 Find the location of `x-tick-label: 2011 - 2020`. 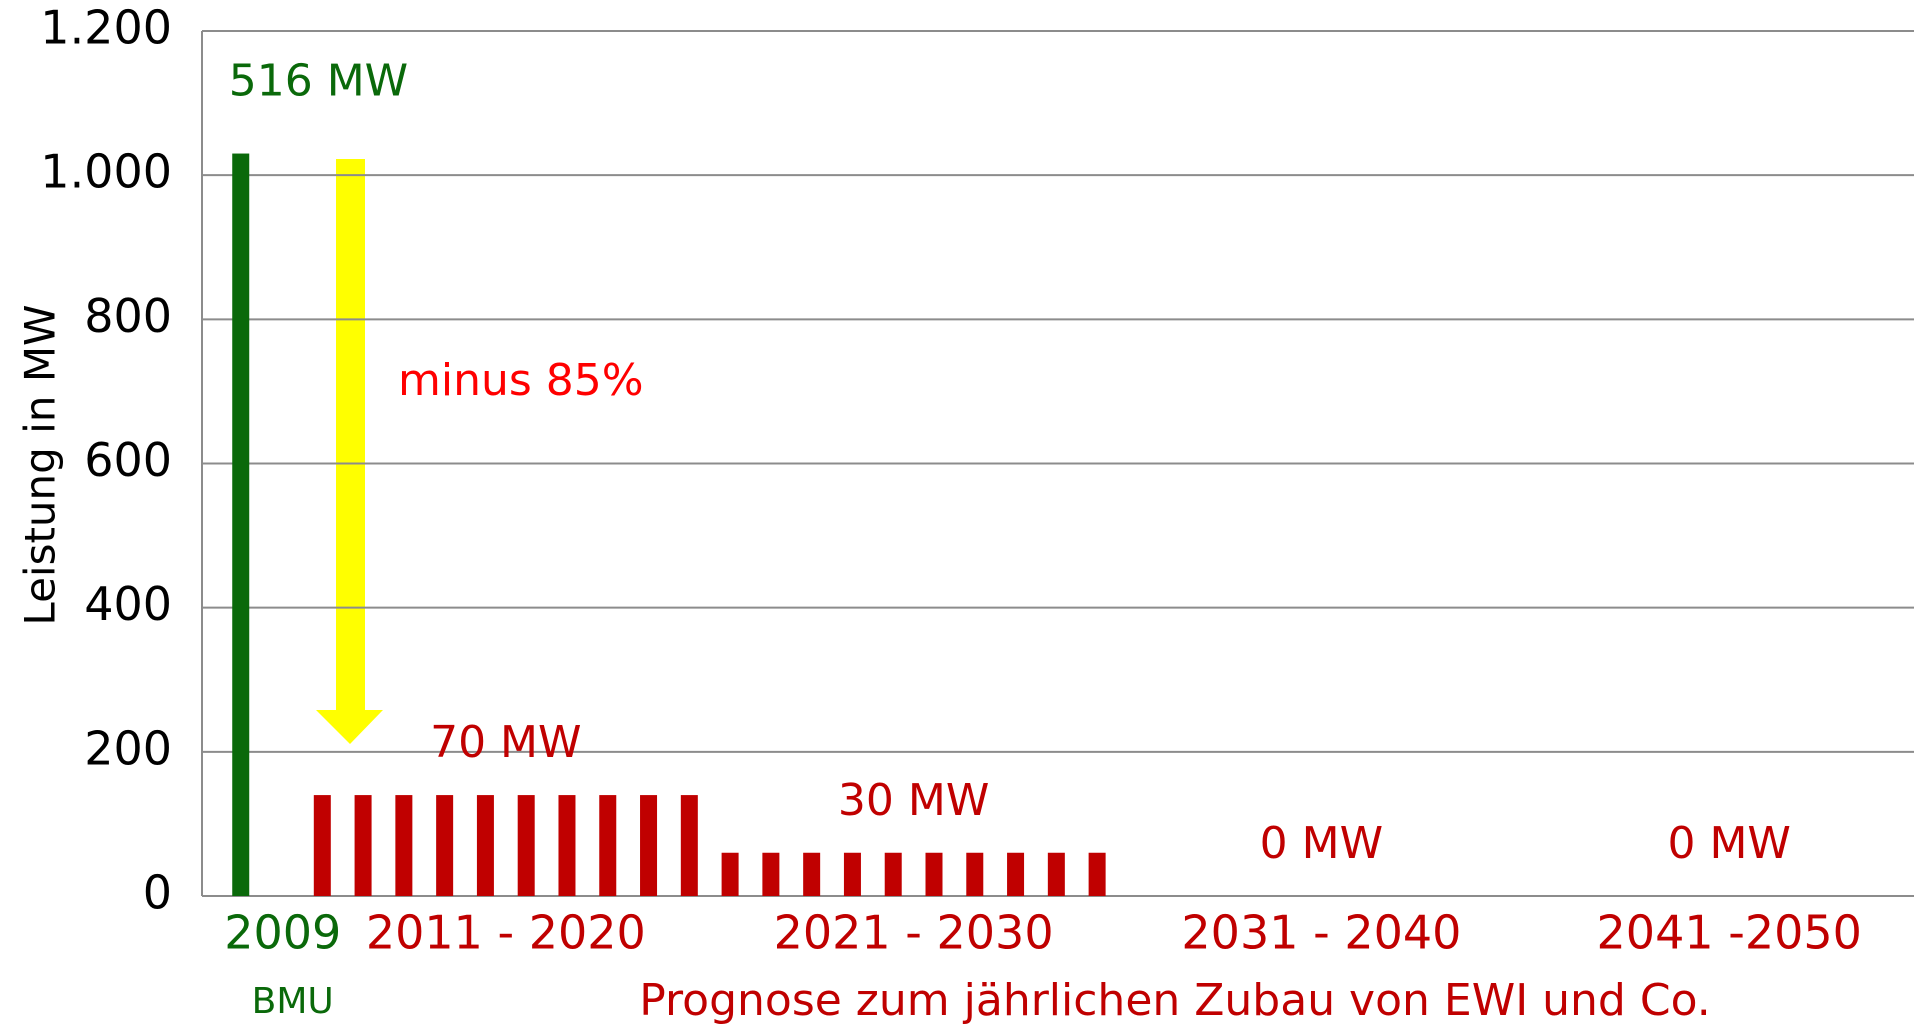

x-tick-label: 2011 - 2020 is located at coordinates (506, 933).